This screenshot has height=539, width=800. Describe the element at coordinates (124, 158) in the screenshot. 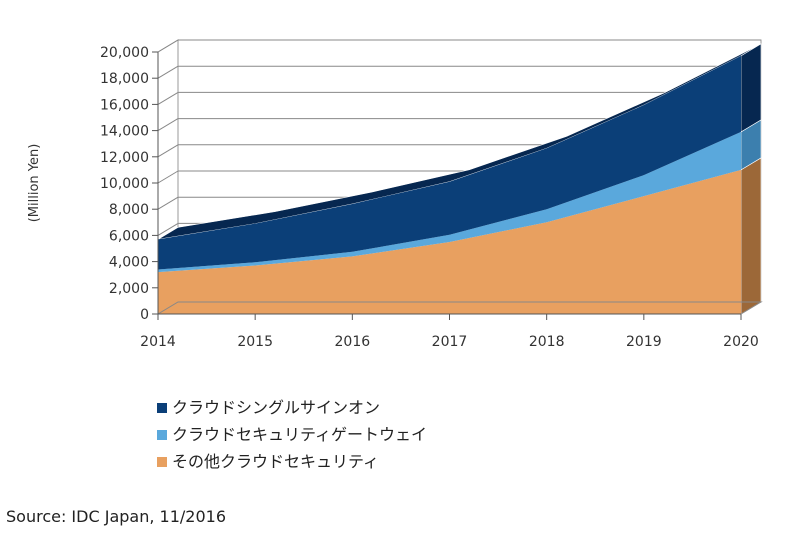

I see `y-tick-label: 12,000` at that location.